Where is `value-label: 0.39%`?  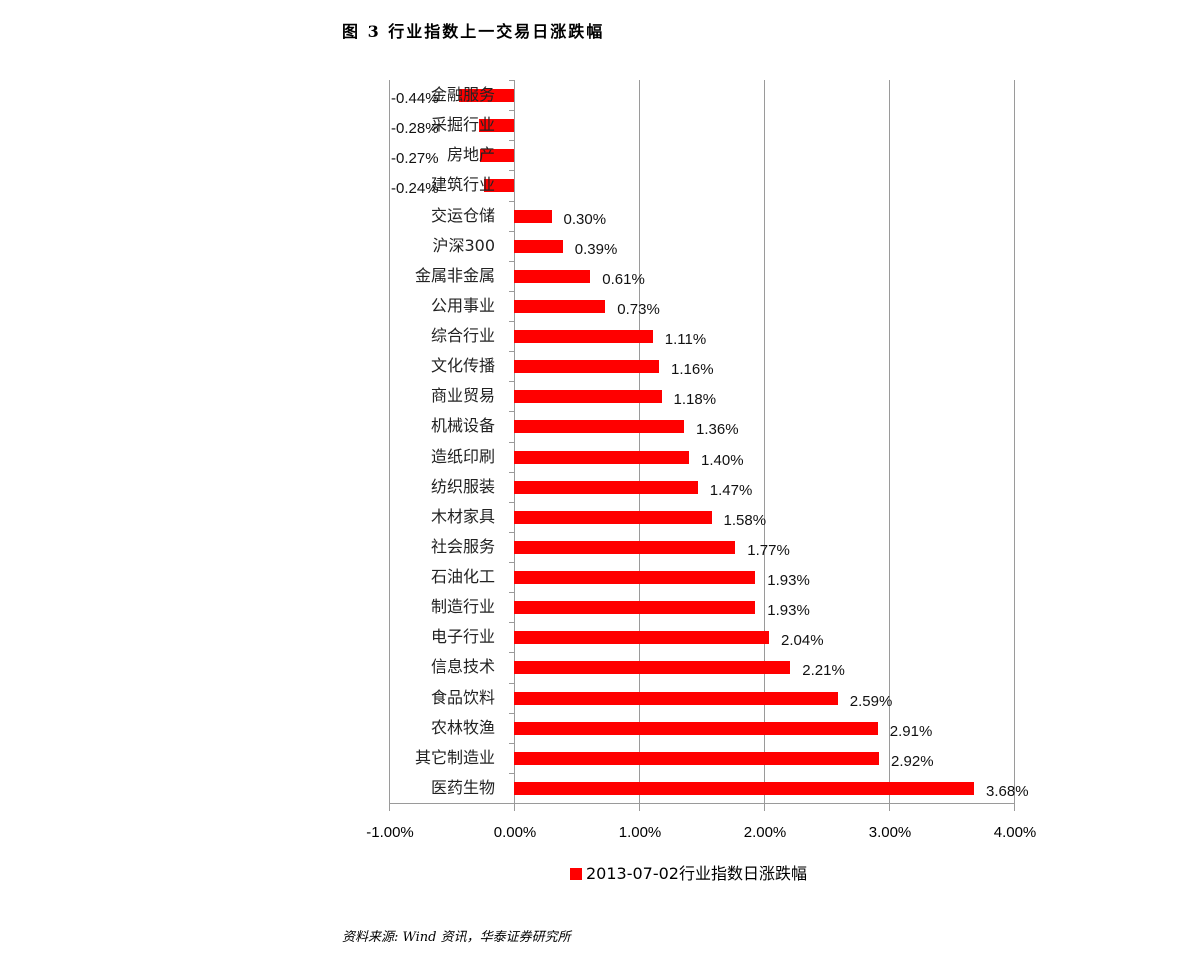 value-label: 0.39% is located at coordinates (596, 249).